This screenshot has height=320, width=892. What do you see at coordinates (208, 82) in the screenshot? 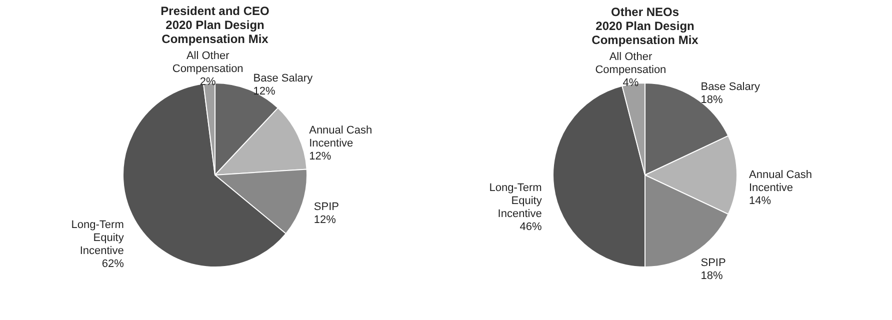
I see `data-label: 2%` at bounding box center [208, 82].